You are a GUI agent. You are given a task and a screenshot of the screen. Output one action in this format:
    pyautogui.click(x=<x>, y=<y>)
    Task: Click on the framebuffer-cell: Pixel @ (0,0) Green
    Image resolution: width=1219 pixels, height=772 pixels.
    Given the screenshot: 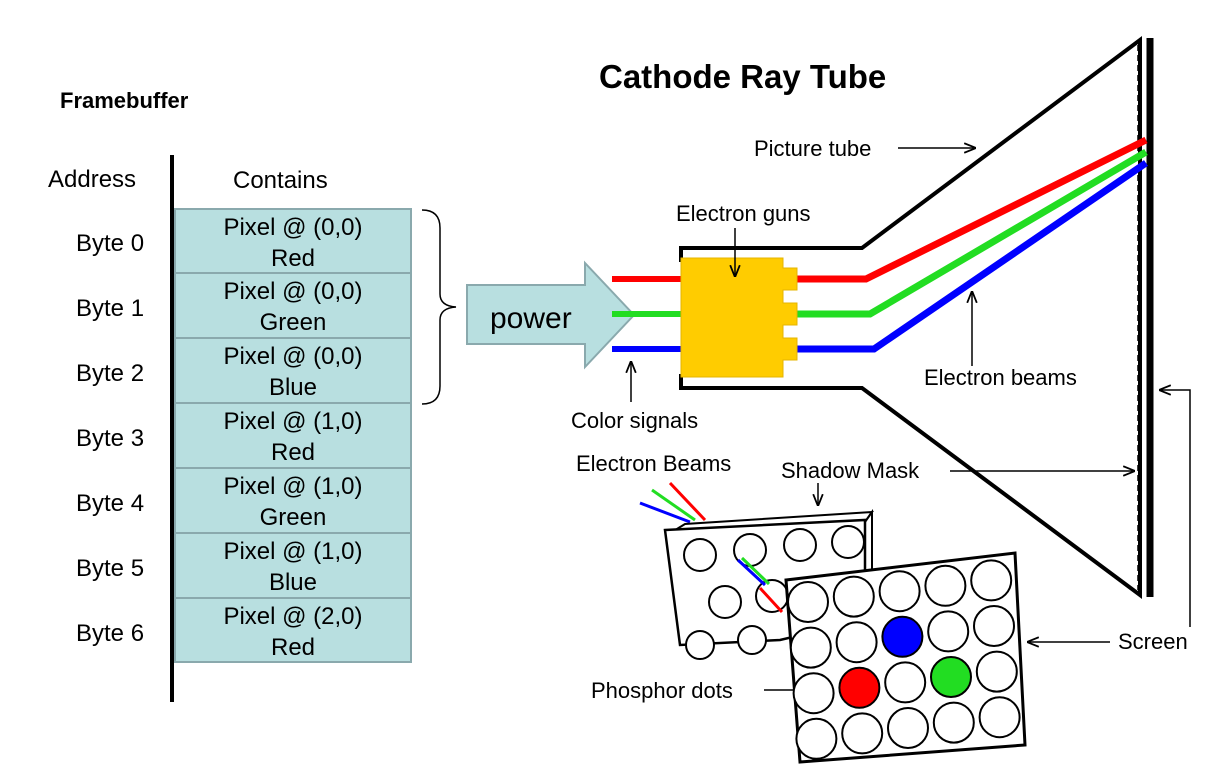 What is the action you would take?
    pyautogui.click(x=293, y=305)
    